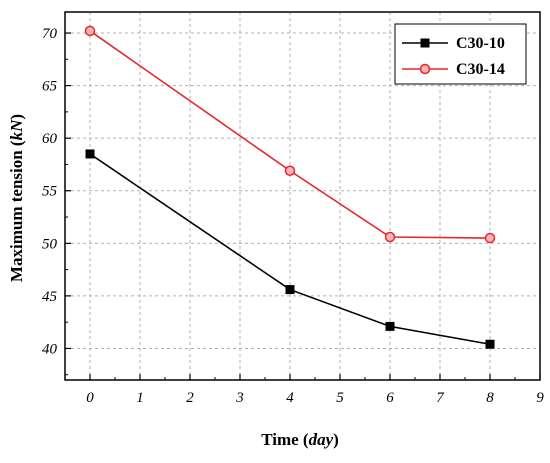 This screenshot has height=463, width=550. I want to click on x-tick-label: 7, so click(440, 398).